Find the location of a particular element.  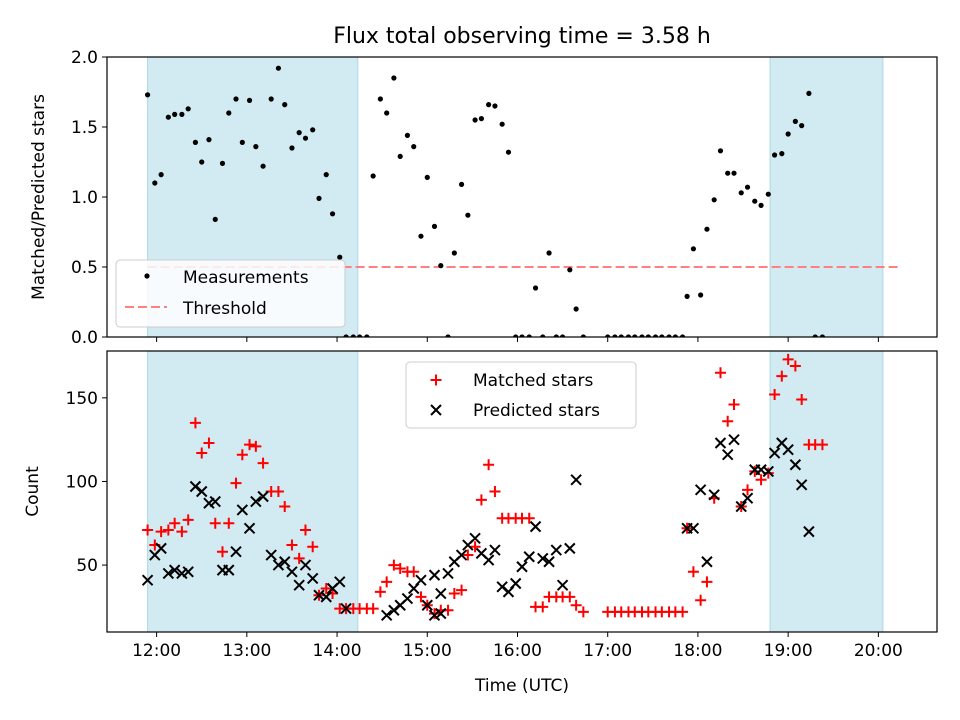

legend-measurements-label: Measurements is located at coordinates (246, 278).